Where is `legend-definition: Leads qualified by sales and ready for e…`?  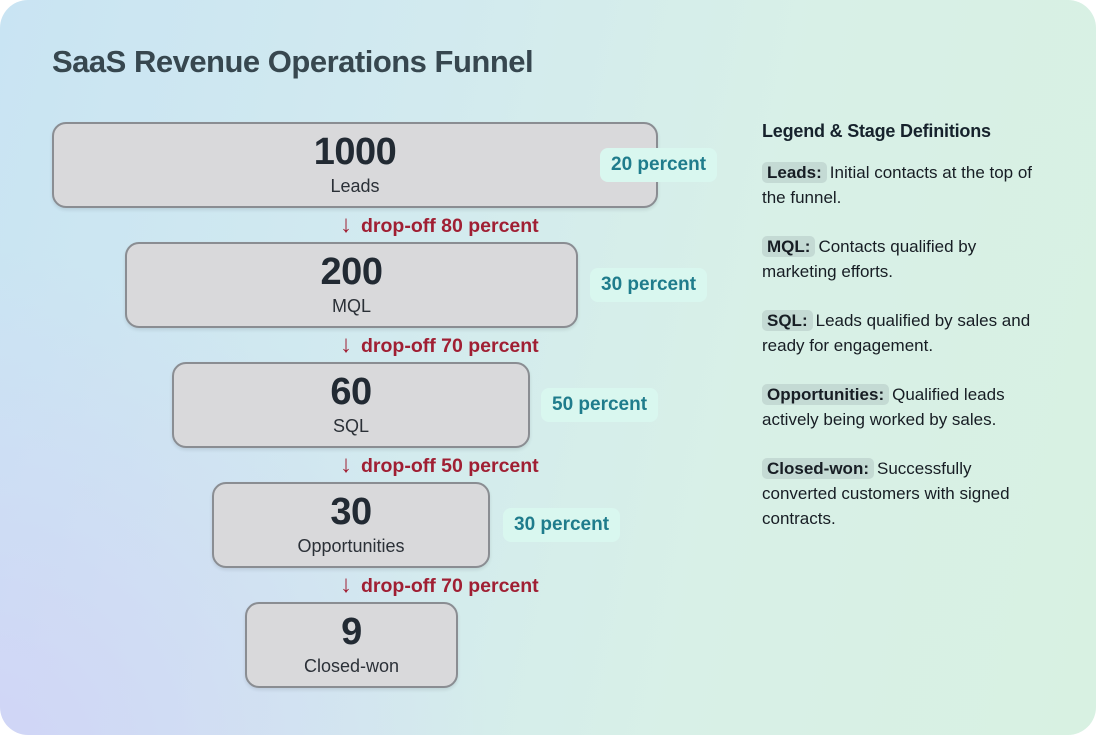
legend-definition: Leads qualified by sales and ready for e… is located at coordinates (896, 333).